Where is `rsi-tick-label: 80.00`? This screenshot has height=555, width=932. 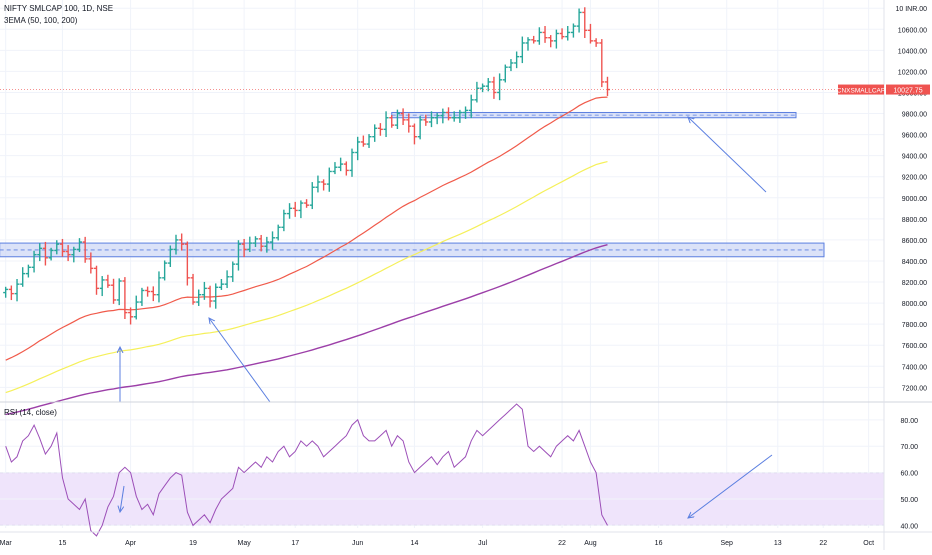 rsi-tick-label: 80.00 is located at coordinates (909, 421).